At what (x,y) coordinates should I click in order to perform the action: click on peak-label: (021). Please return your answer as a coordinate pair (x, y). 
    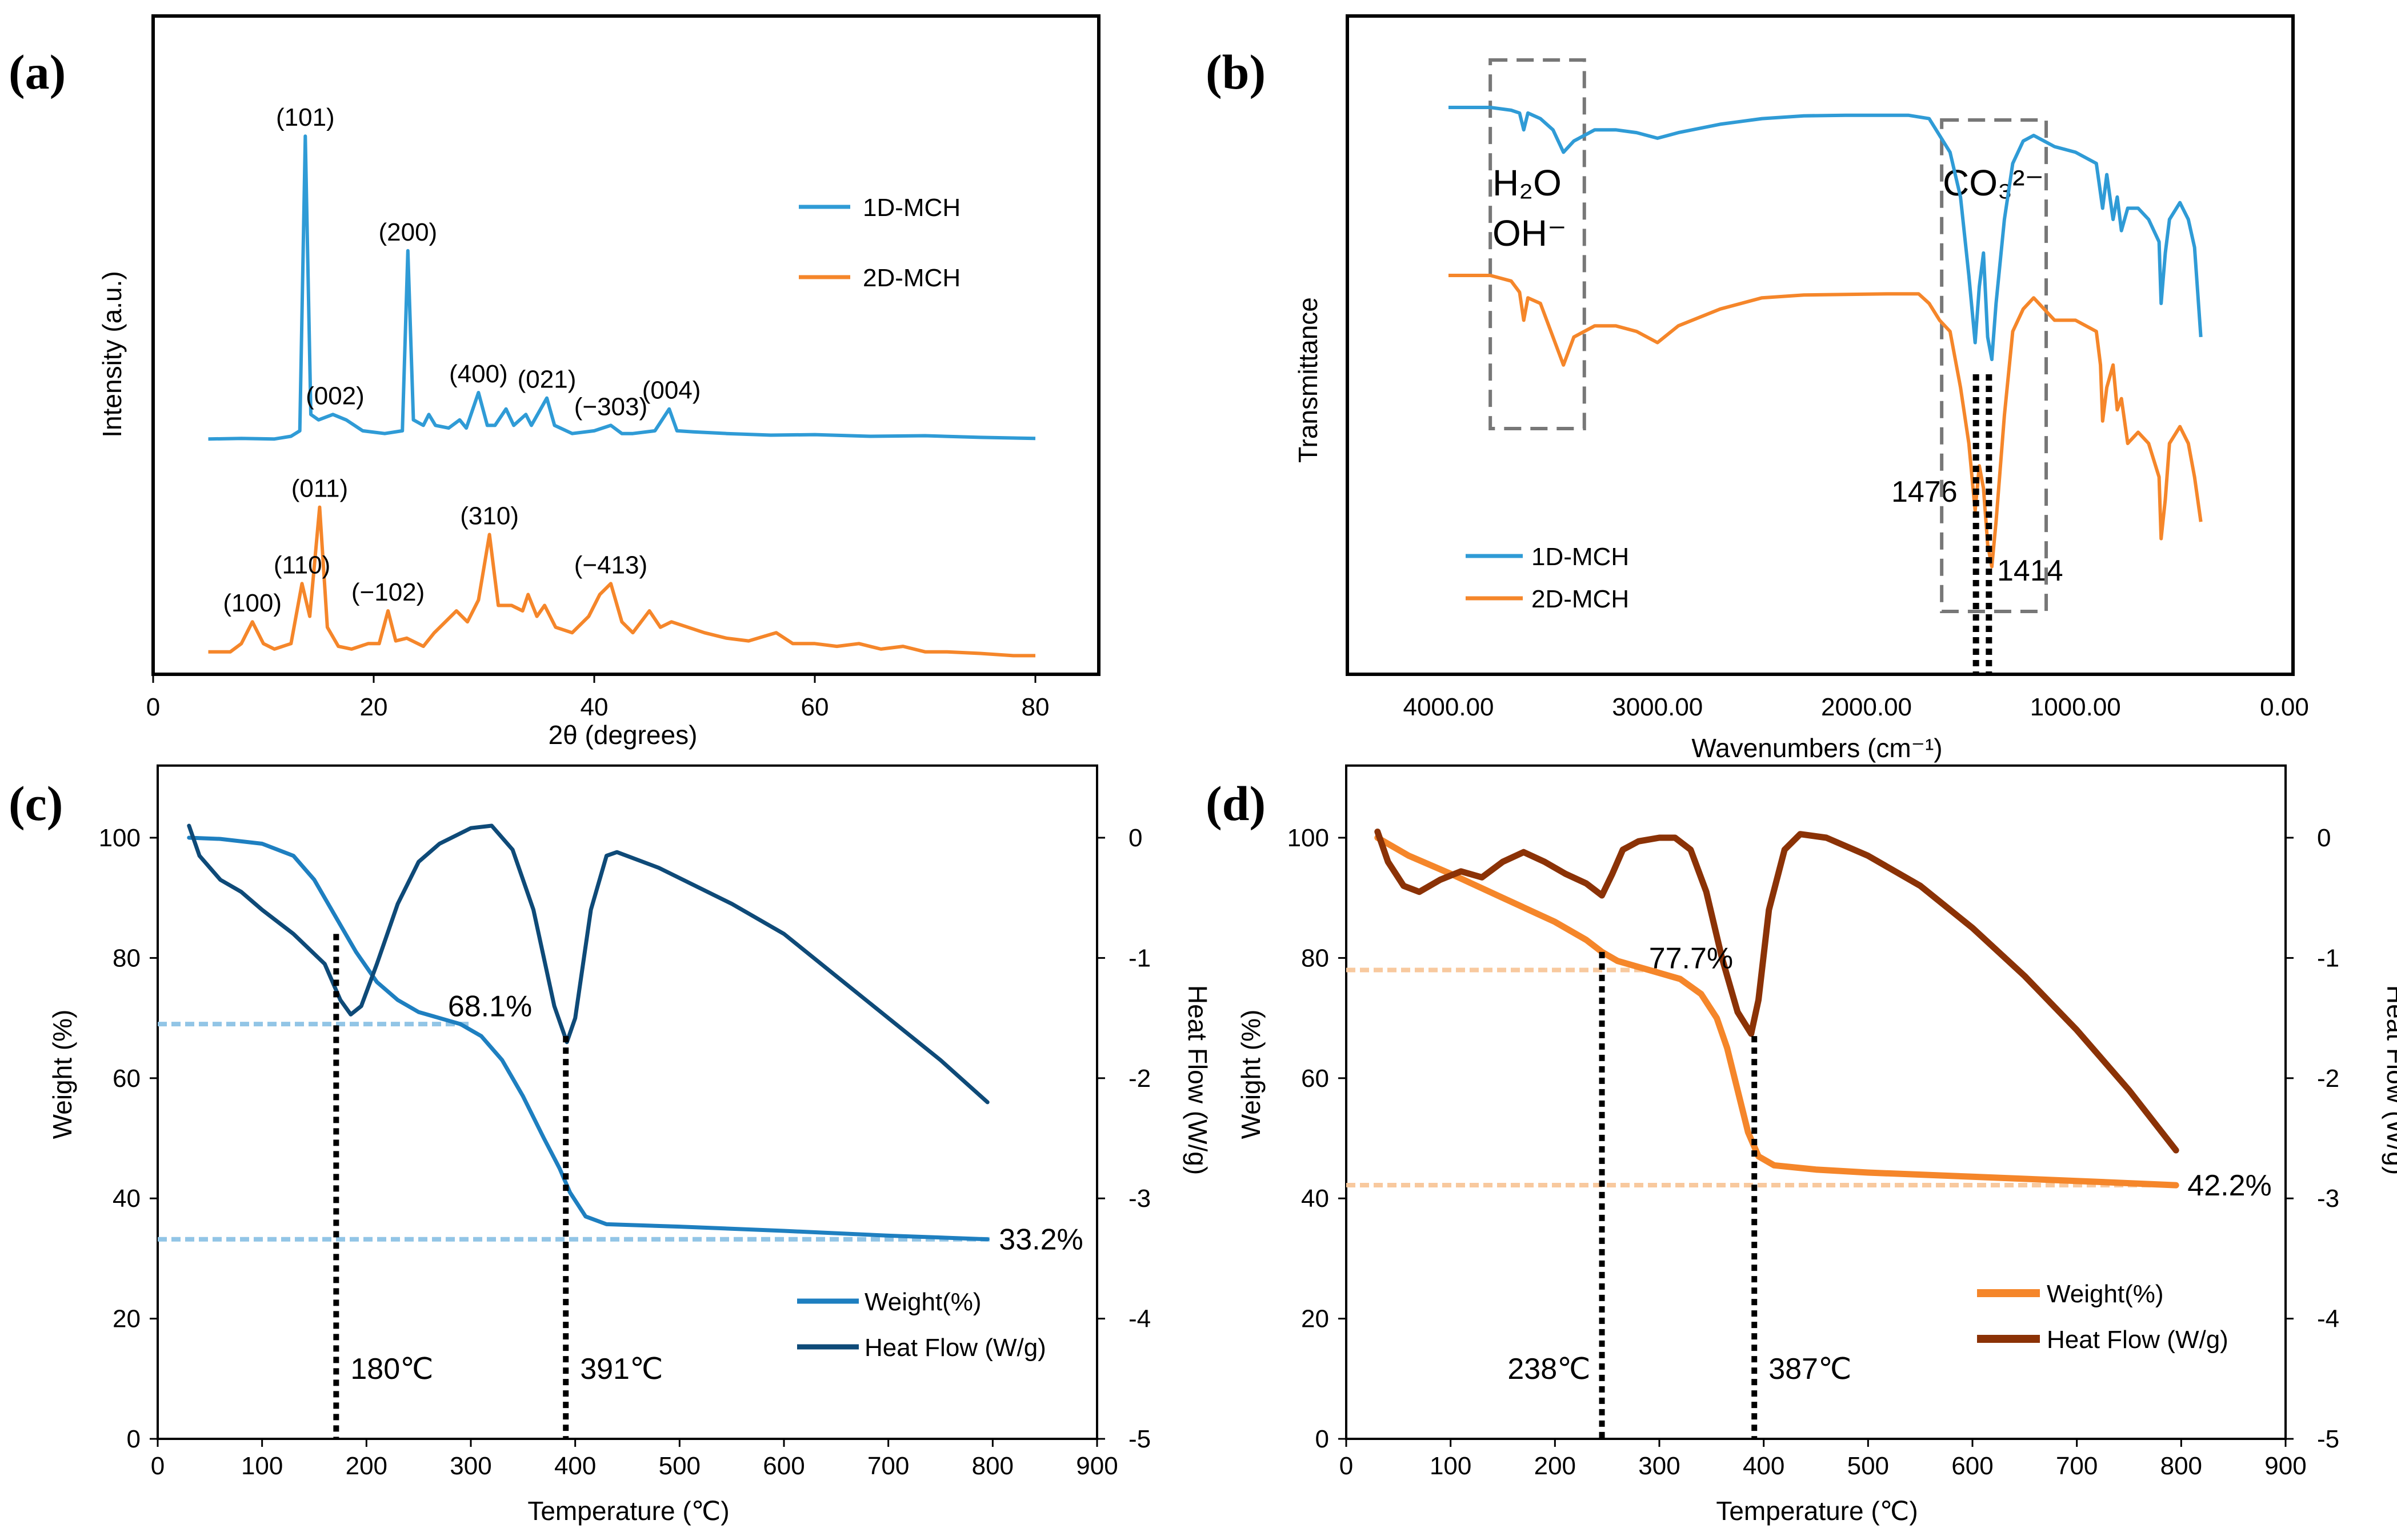
    Looking at the image, I should click on (547, 380).